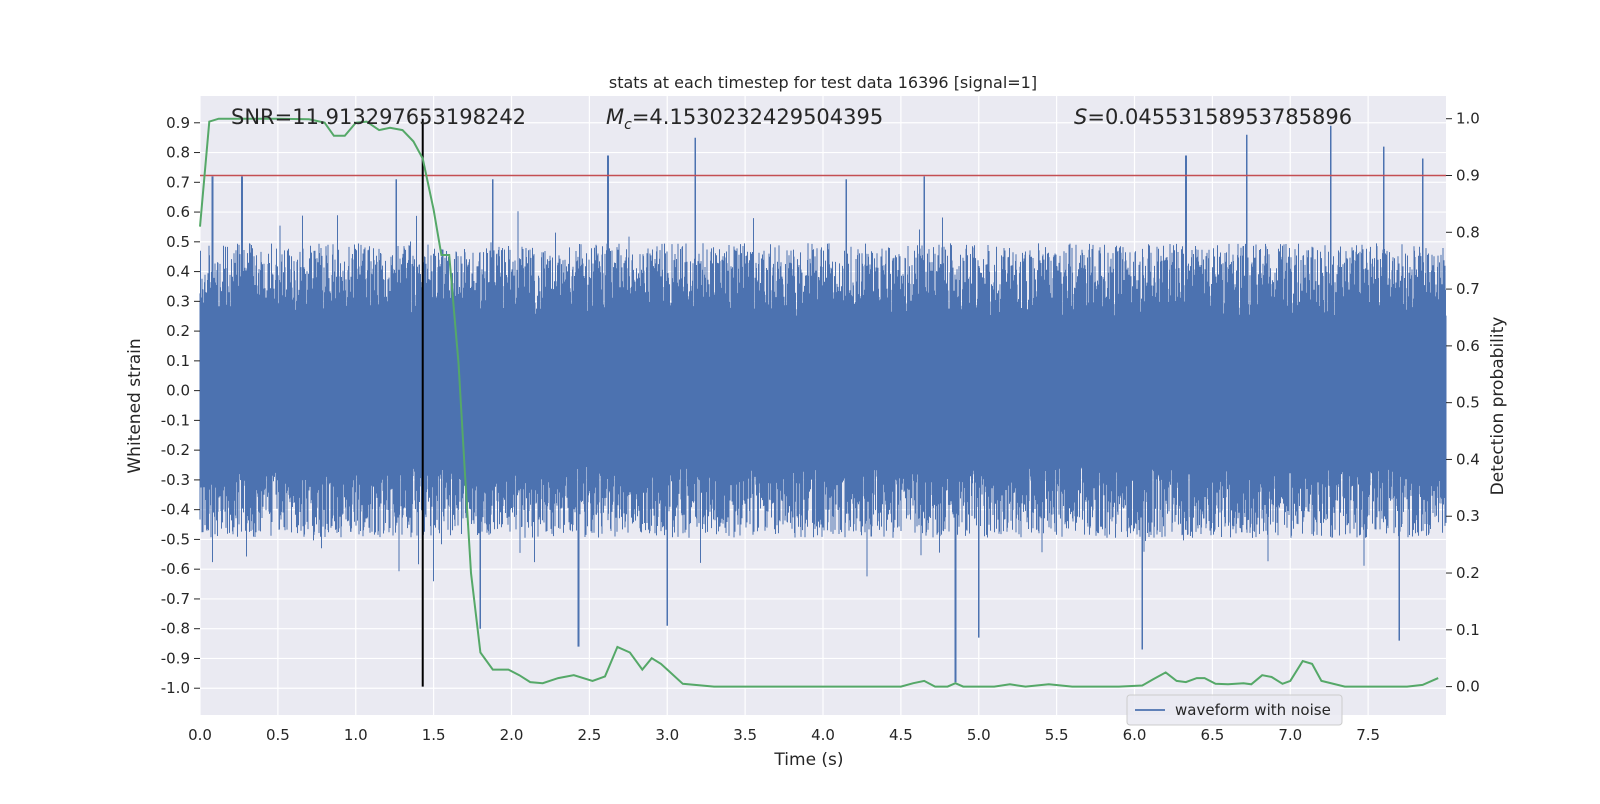 The height and width of the screenshot is (804, 1600). Describe the element at coordinates (1080, 117) in the screenshot. I see `s-symbol: S` at that location.